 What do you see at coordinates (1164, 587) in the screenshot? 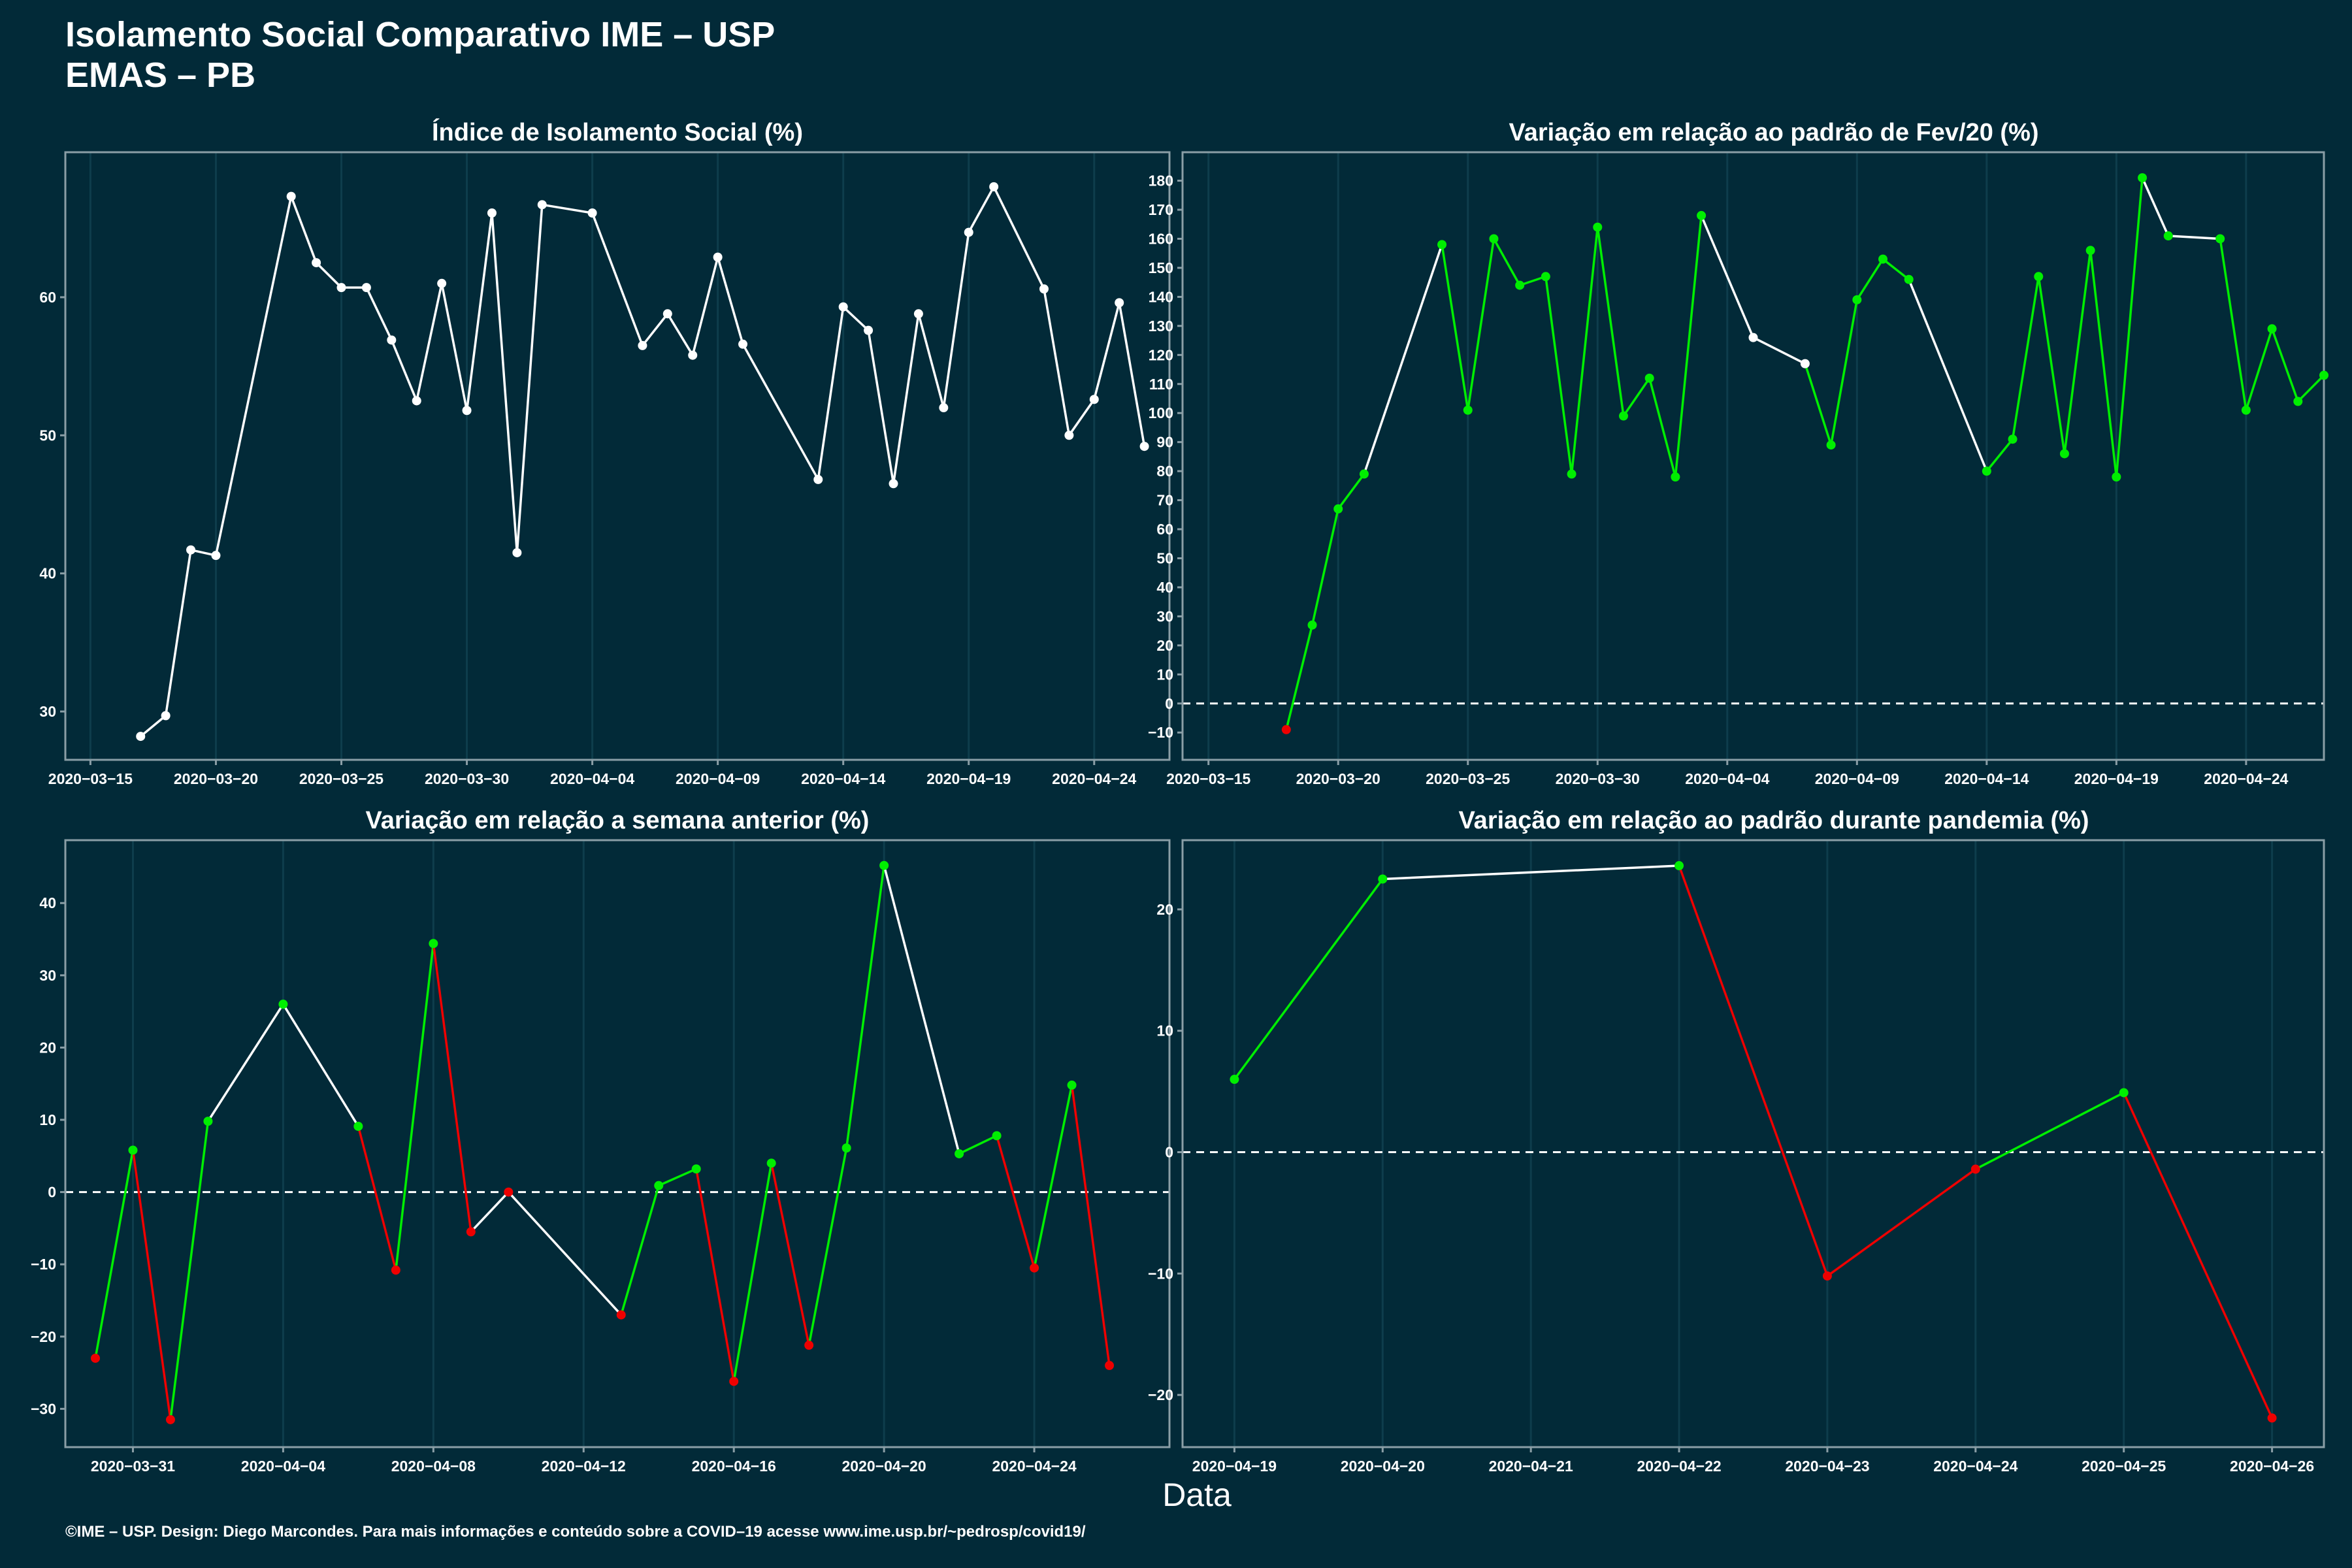
I see `y-tick-label: 40` at bounding box center [1164, 587].